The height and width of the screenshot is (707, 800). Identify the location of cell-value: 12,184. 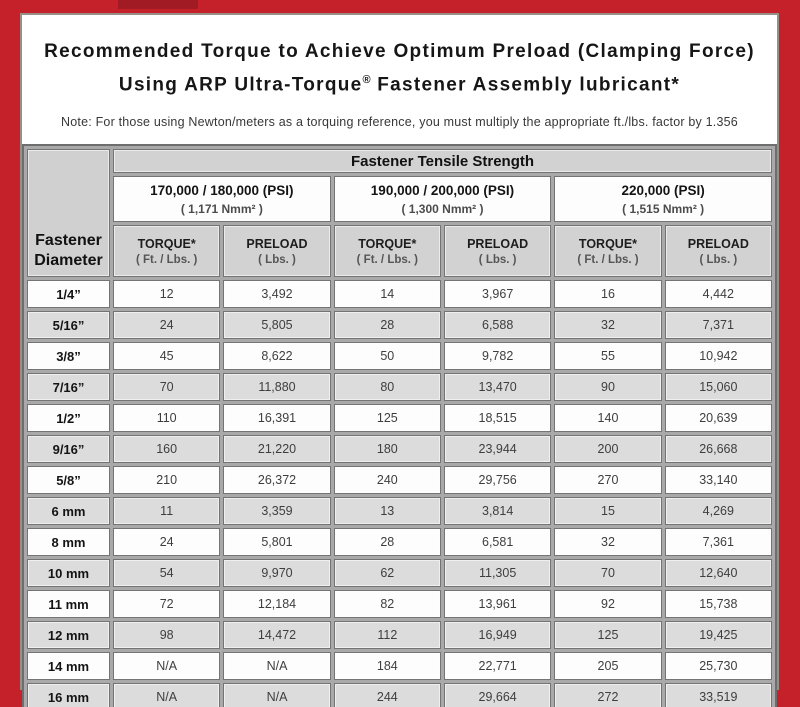
(277, 604).